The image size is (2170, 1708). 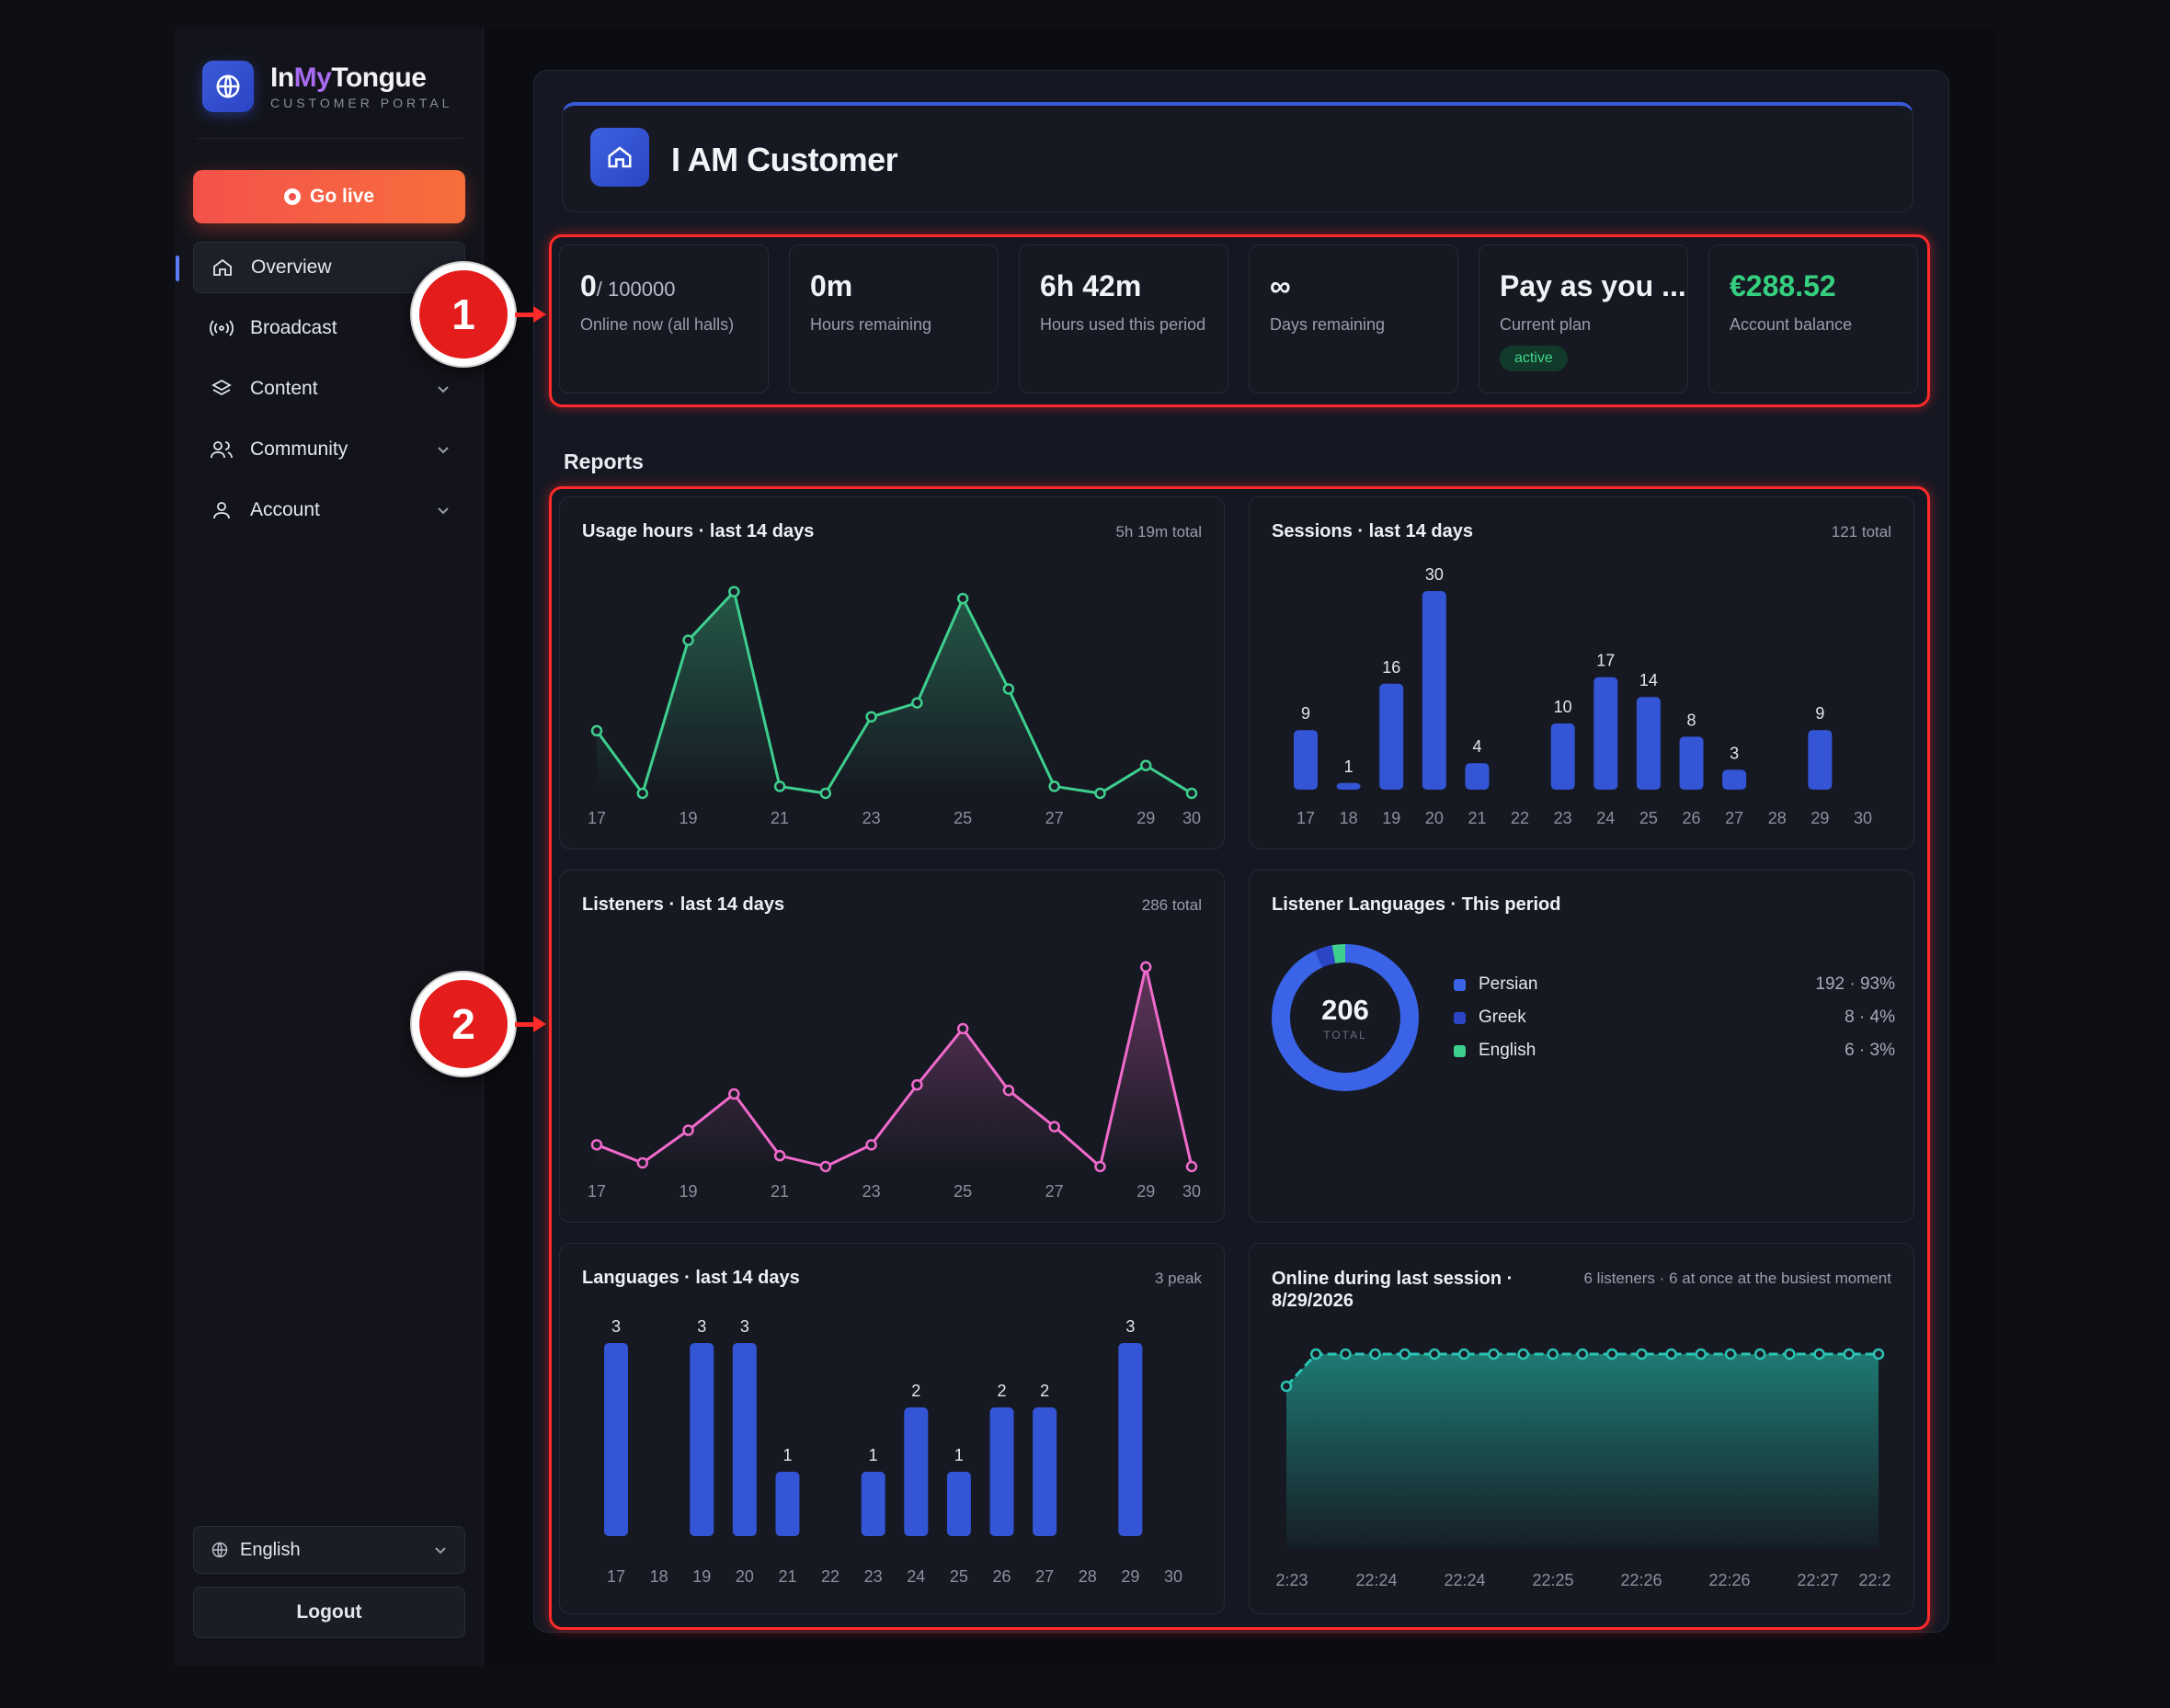 What do you see at coordinates (1123, 324) in the screenshot?
I see `stat-label: Hours used this period` at bounding box center [1123, 324].